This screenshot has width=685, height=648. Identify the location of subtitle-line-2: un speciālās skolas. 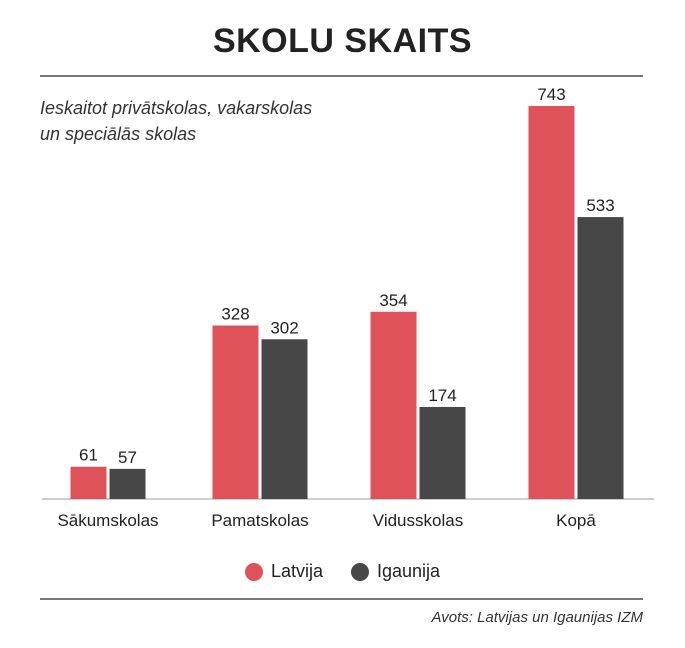
(118, 134).